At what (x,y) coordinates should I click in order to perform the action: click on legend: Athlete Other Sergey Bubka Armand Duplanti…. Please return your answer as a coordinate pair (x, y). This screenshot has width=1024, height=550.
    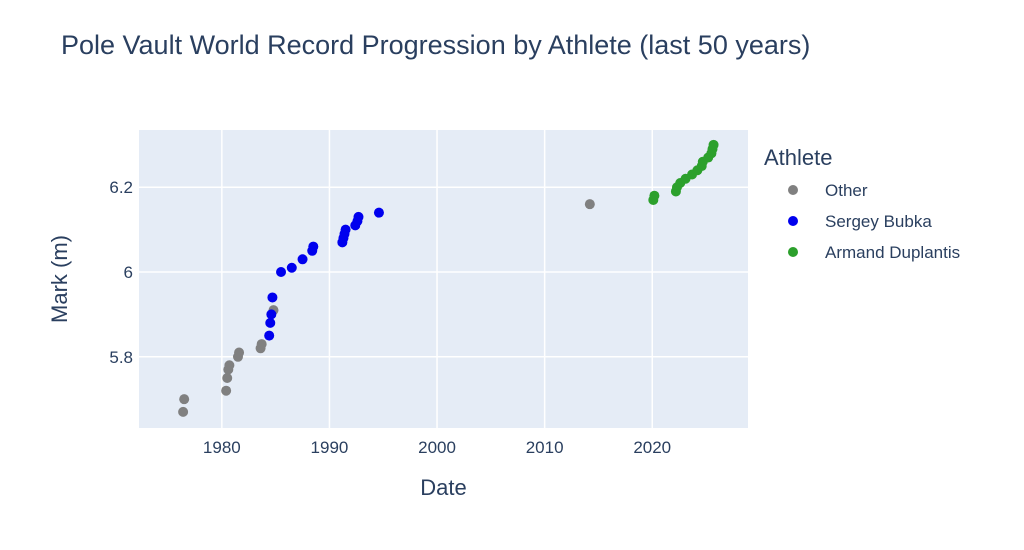
    Looking at the image, I should click on (862, 203).